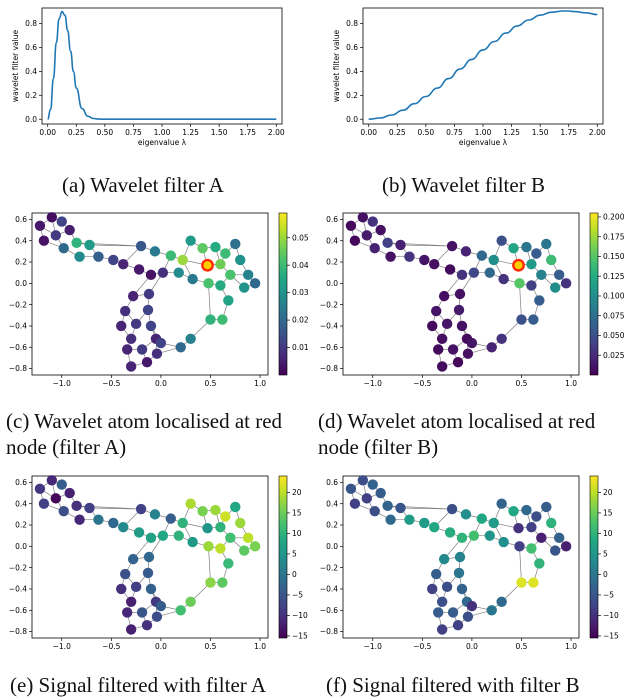 The image size is (624, 698). Describe the element at coordinates (66, 447) in the screenshot. I see `caption-c-line2: node (filter A)` at that location.